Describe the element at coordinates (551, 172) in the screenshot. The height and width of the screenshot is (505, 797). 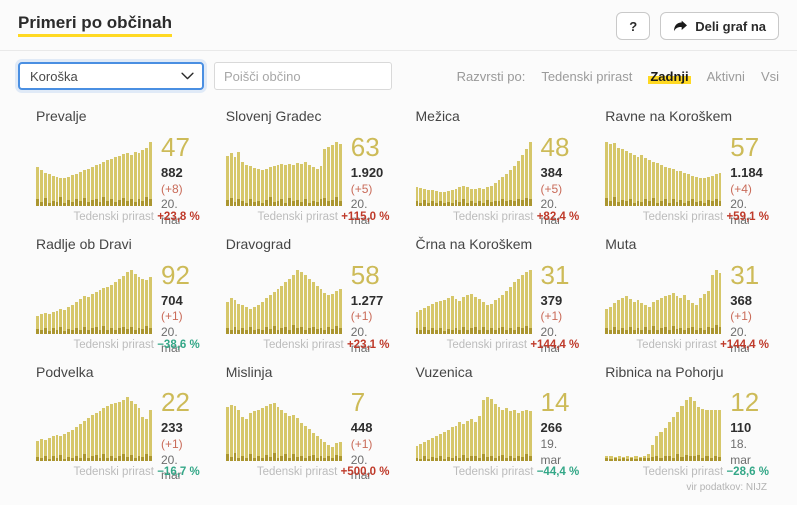
I see `total-cases: 384` at that location.